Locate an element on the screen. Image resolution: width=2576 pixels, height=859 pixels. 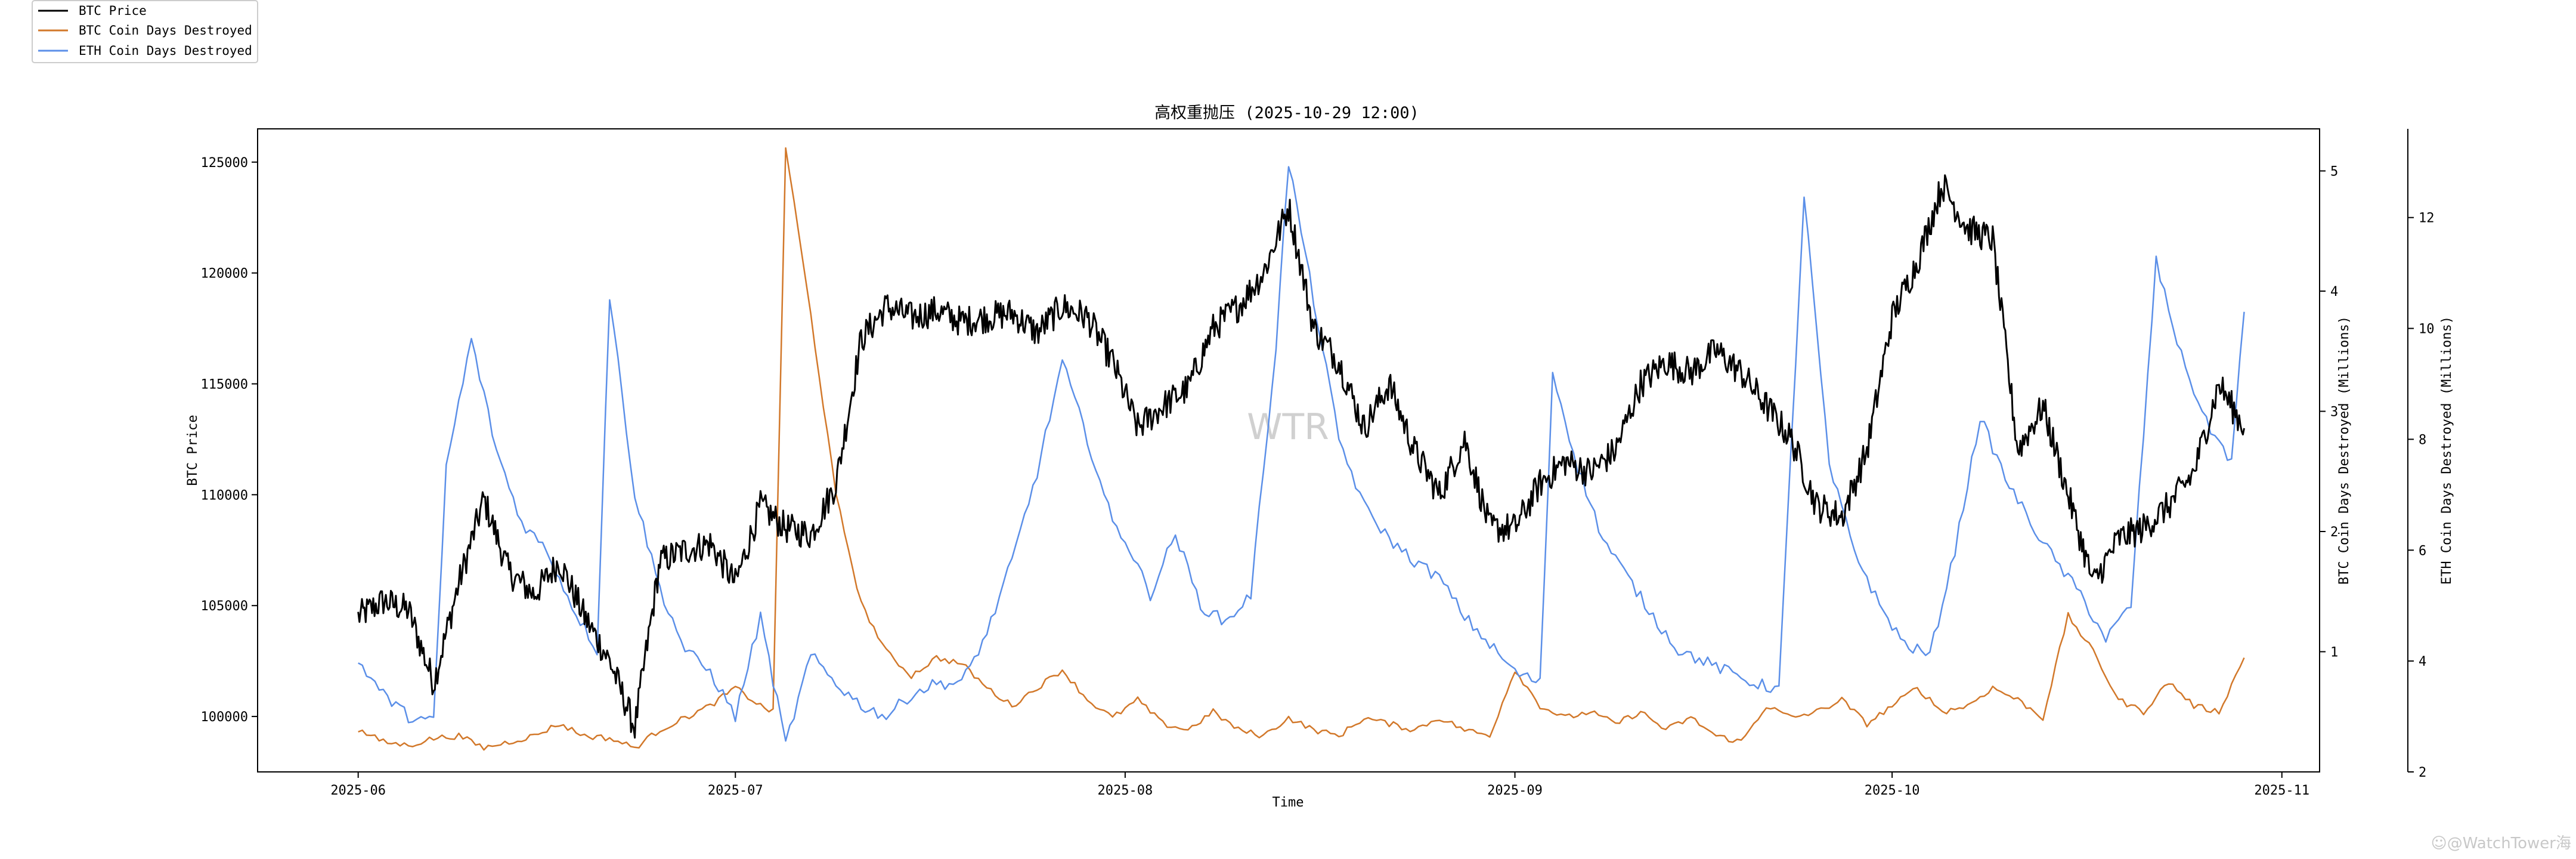
x-tick-label: 2025-09 is located at coordinates (1515, 790).